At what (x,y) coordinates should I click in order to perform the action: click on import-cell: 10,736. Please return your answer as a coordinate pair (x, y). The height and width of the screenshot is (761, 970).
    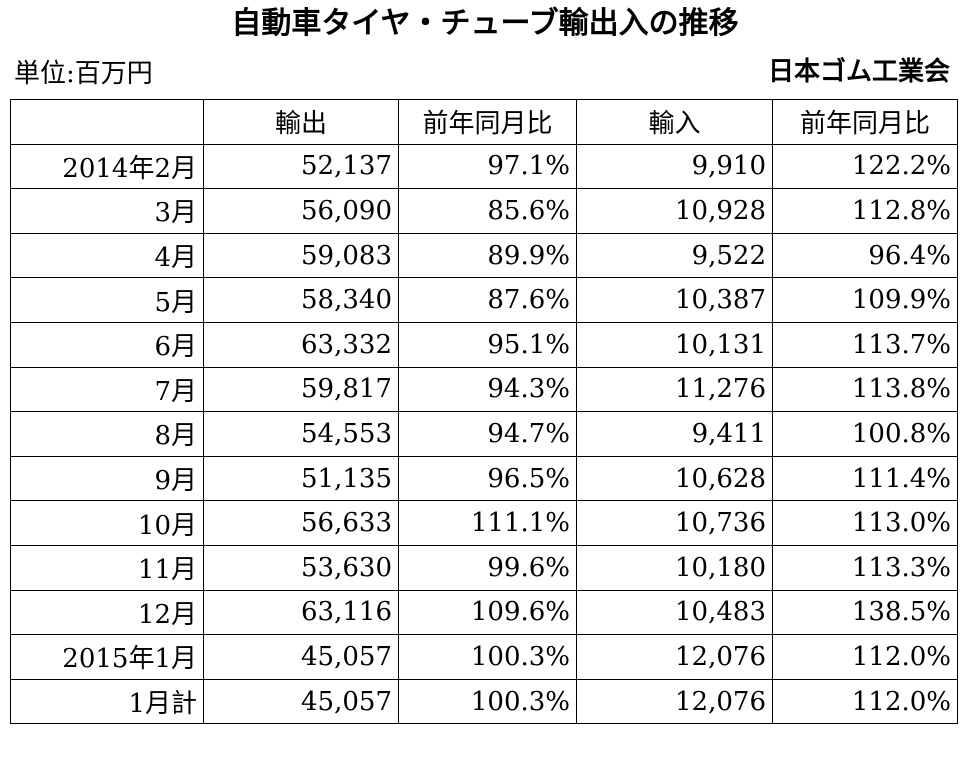
    Looking at the image, I should click on (674, 523).